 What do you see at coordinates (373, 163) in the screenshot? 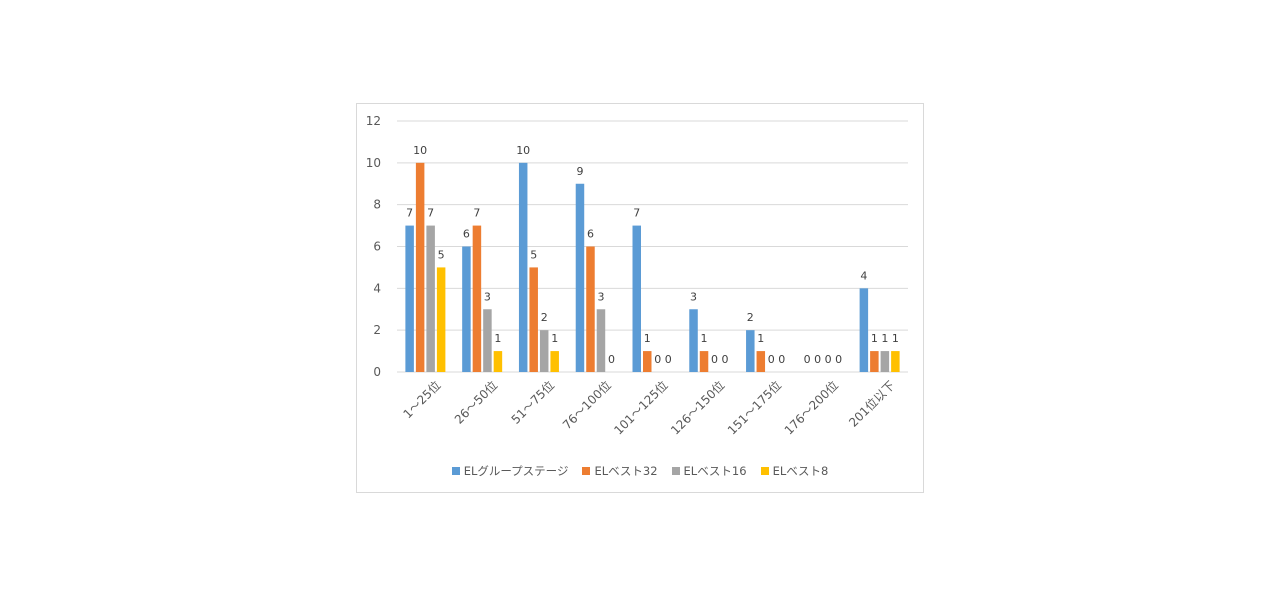
I see `y-tick-label: 10` at bounding box center [373, 163].